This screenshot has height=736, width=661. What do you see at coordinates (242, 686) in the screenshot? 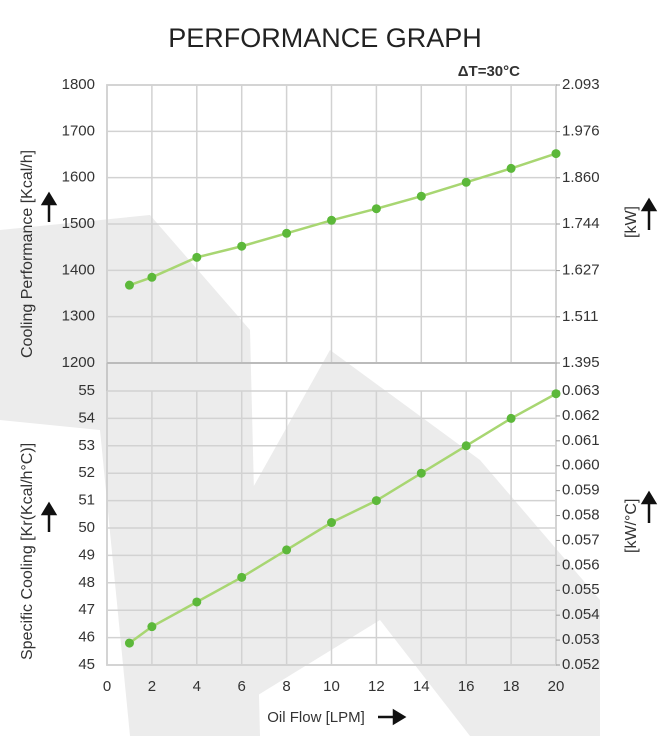
I see `x-tick-label: 6` at bounding box center [242, 686].